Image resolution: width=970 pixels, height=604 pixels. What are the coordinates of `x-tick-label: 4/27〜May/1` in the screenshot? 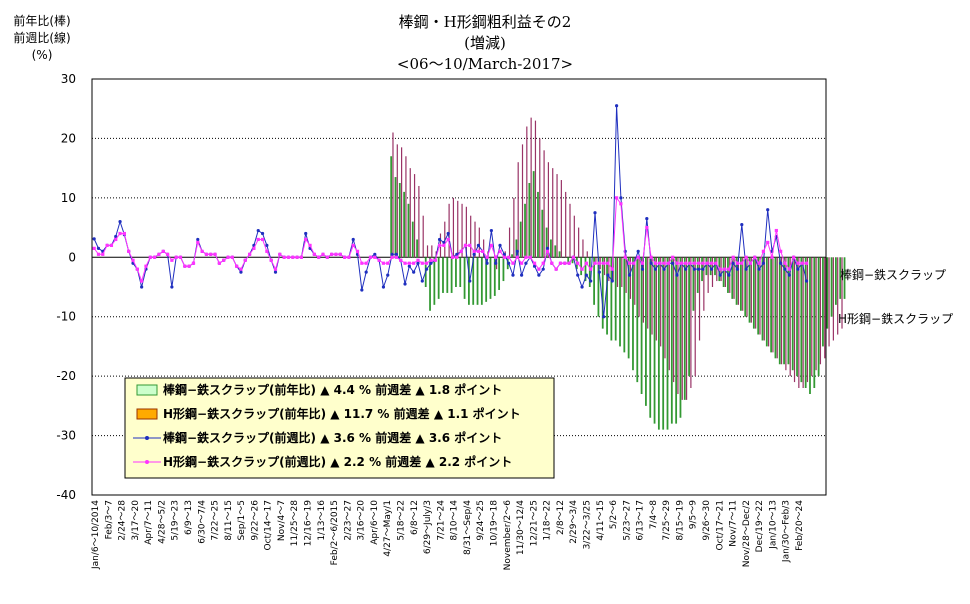 It's located at (388, 528).